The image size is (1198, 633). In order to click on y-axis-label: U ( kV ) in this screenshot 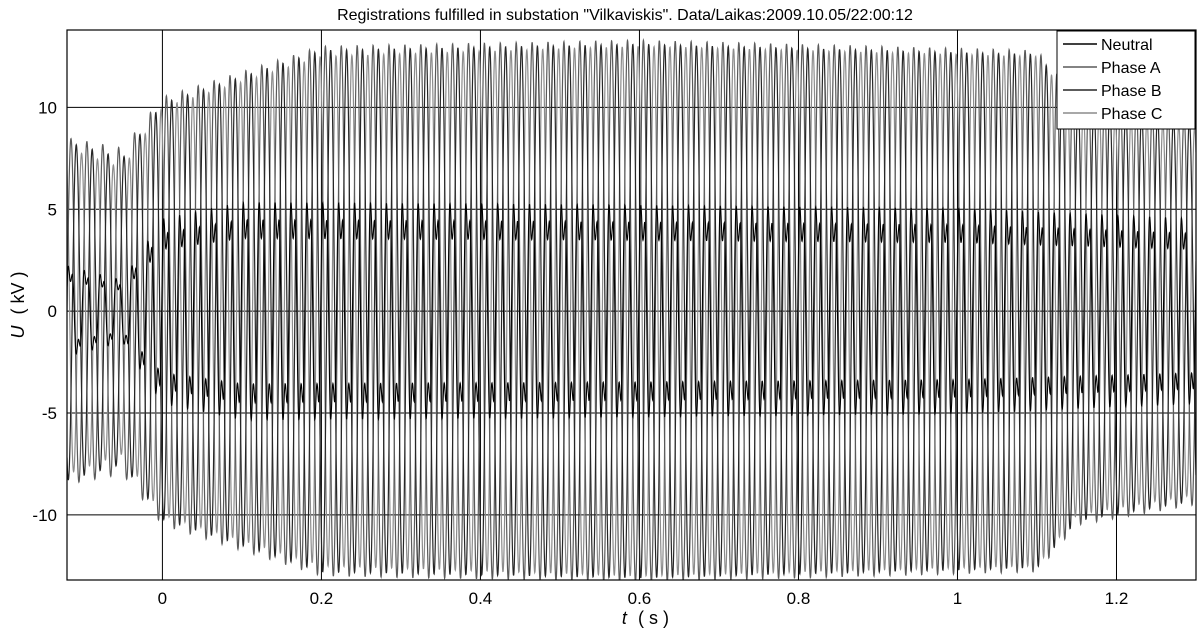, I will do `click(18, 304)`.